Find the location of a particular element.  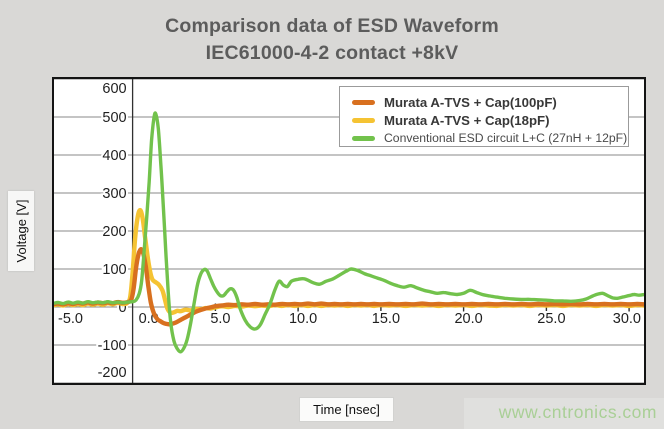

legend-item-atvs-18pf: Murata A-TVS + Cap(18pF) is located at coordinates (488, 120).